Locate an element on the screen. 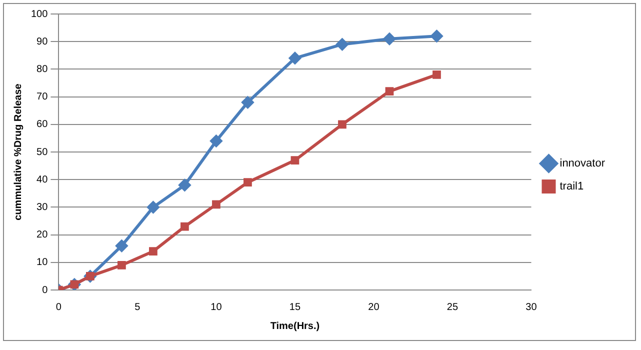 The width and height of the screenshot is (641, 350). x-tick-label: 30 is located at coordinates (532, 307).